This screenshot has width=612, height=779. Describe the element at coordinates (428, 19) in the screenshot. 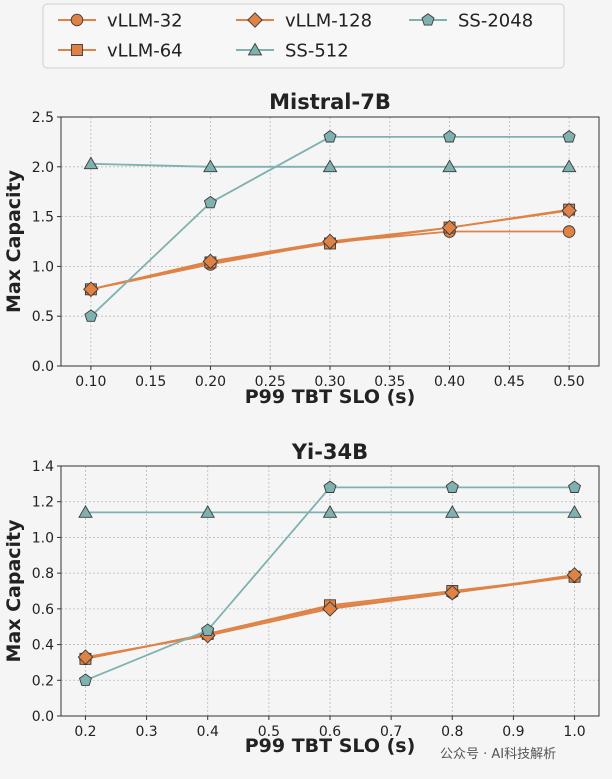

I see `legend-marker-ss-2048` at that location.